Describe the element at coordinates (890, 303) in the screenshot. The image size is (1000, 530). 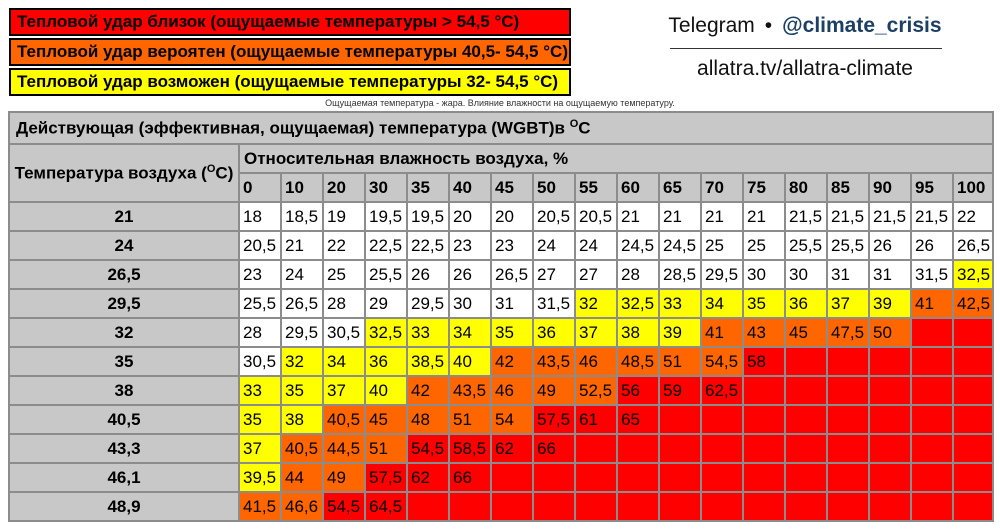
I see `heat-index-cell: 39` at that location.